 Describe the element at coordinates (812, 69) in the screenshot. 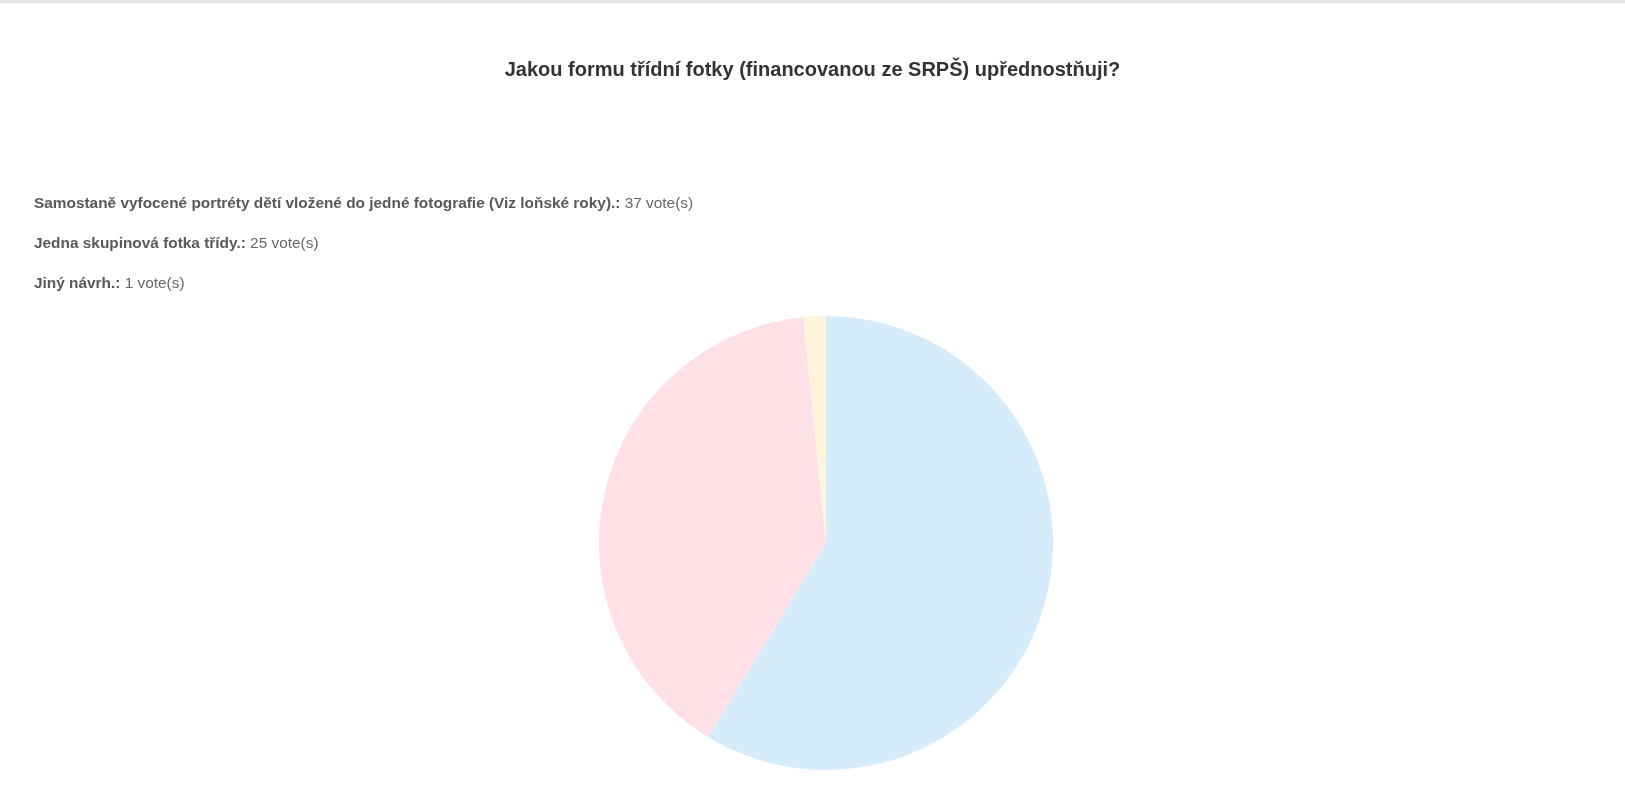

I see `chart-title: Jakou formu třídní fotky (financovanou ze SRPŠ) upřednostňuji?` at that location.